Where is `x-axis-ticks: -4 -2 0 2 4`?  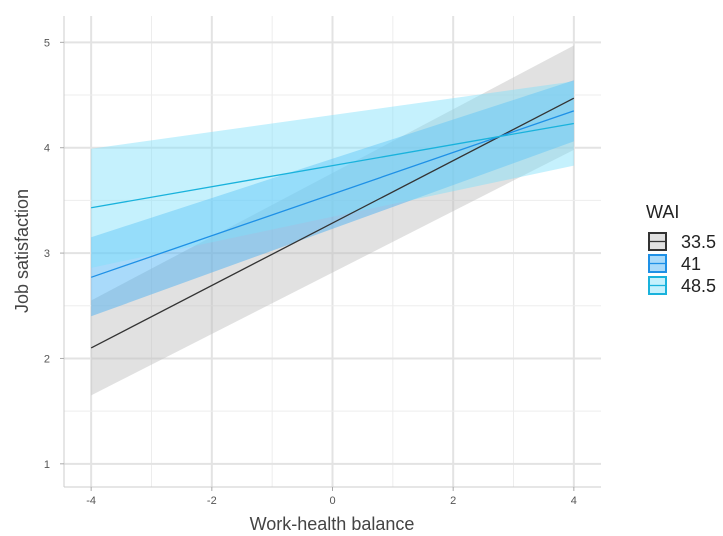 x-axis-ticks: -4 -2 0 2 4 is located at coordinates (331, 497).